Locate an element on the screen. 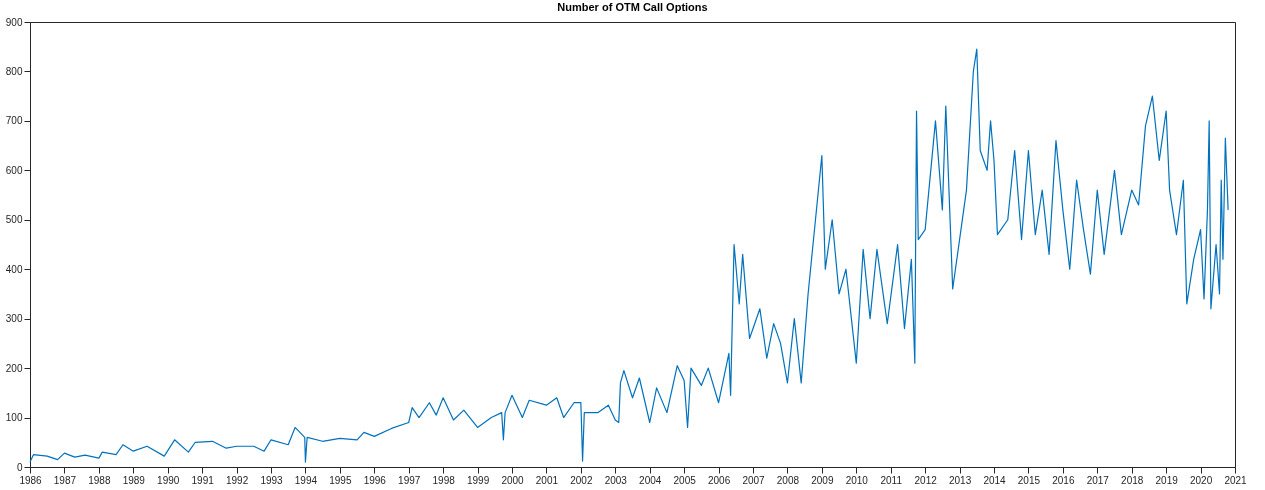  y-tick-label: 600 is located at coordinates (14, 170).